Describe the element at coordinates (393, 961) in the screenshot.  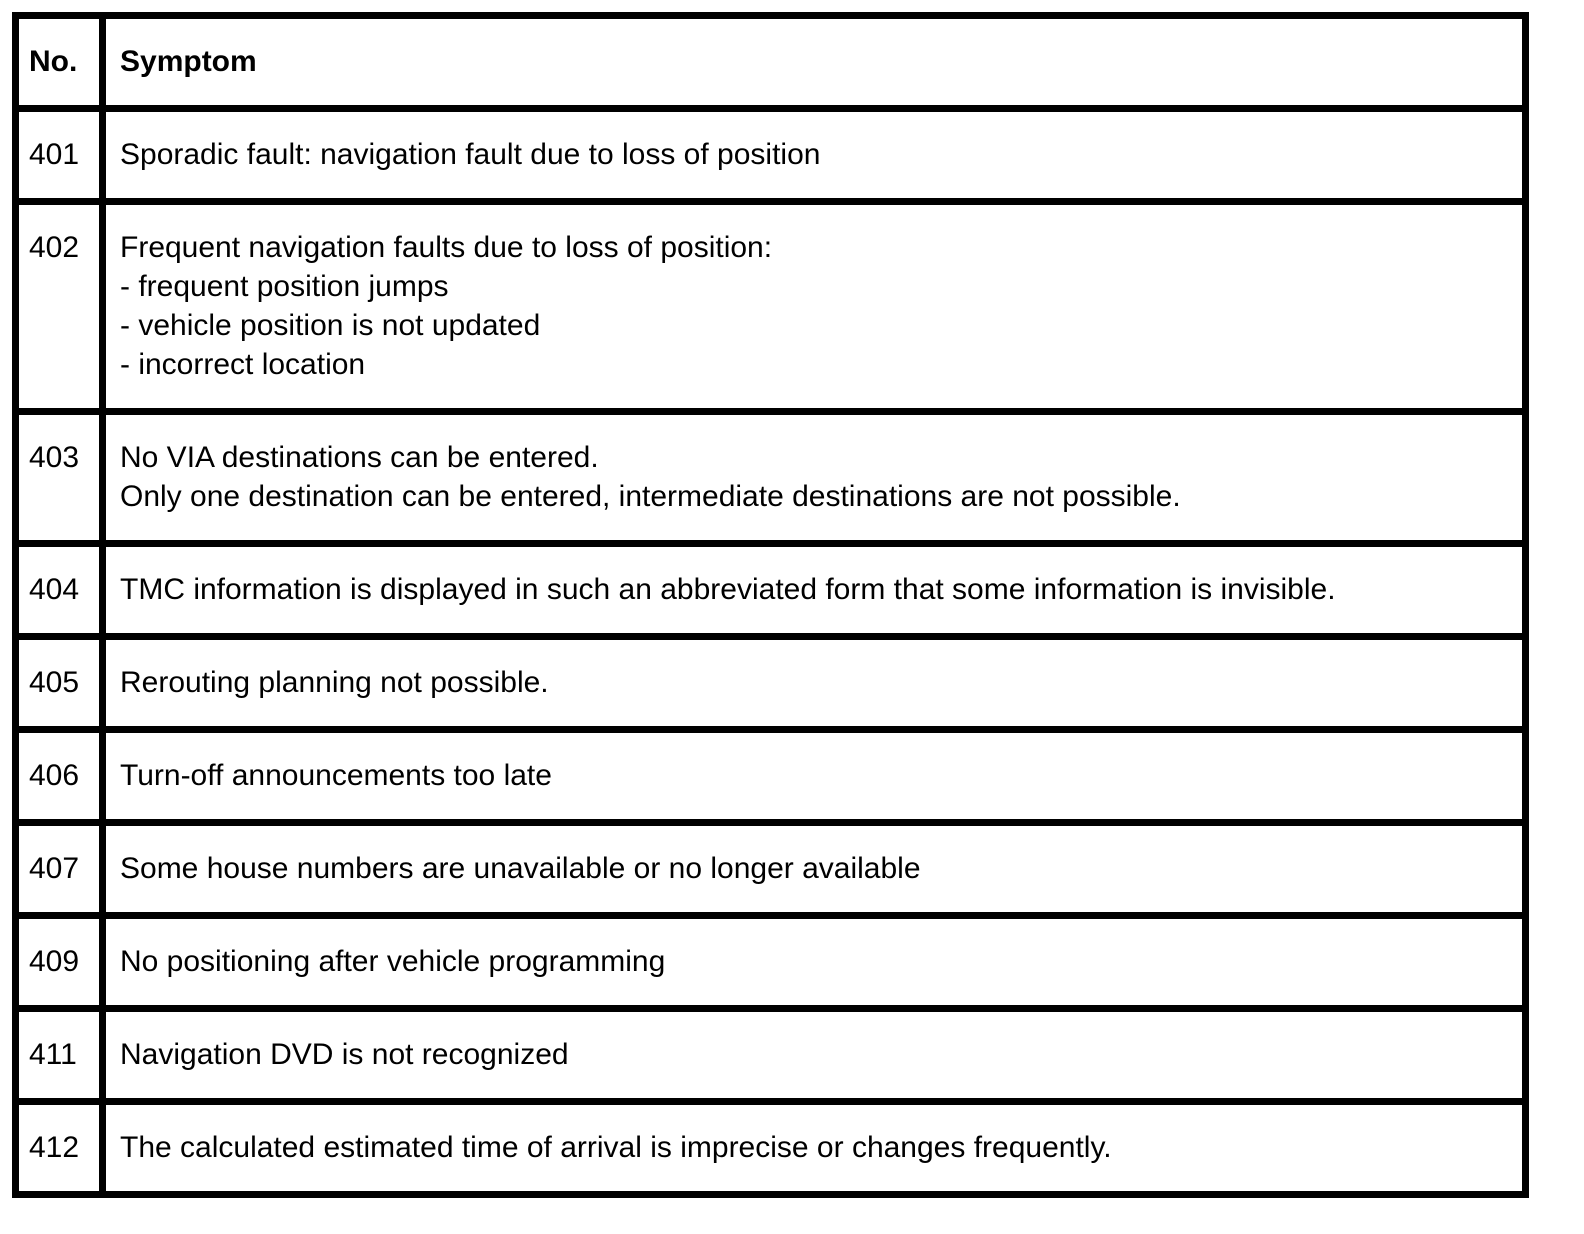
I see `symptom-line: No positioning after vehicle programming` at that location.